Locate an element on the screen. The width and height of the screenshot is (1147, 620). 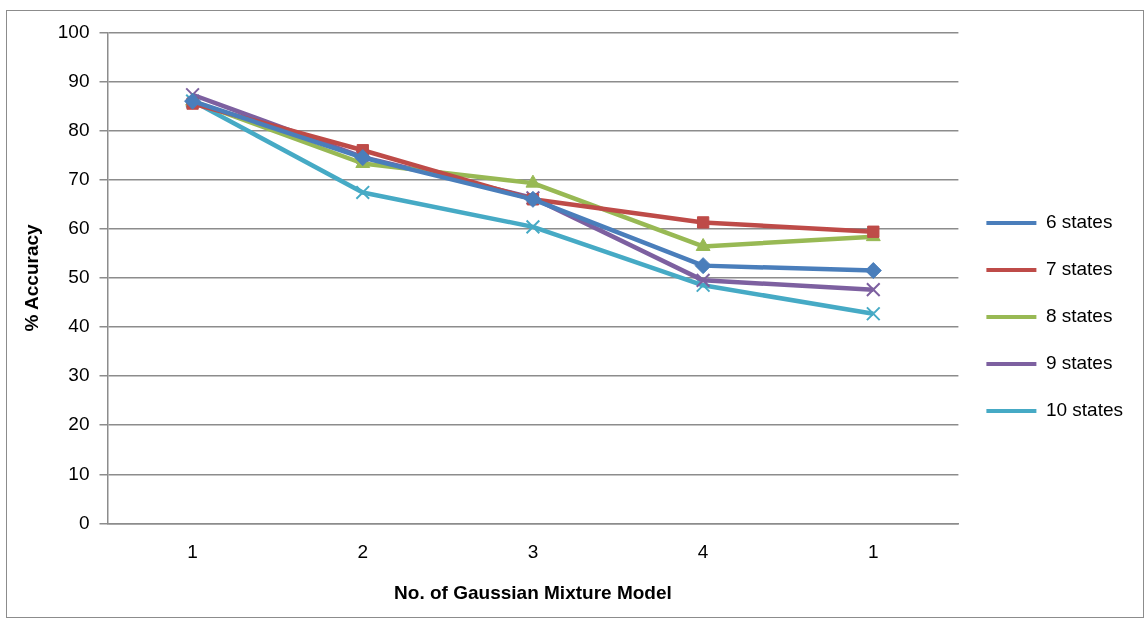
y-tick-label: 0 is located at coordinates (84, 522).